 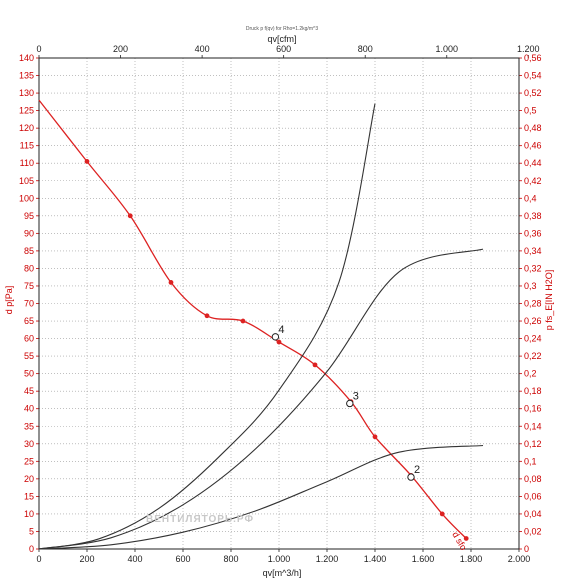 I want to click on y-right-tick-label: 0,42, so click(x=533, y=181).